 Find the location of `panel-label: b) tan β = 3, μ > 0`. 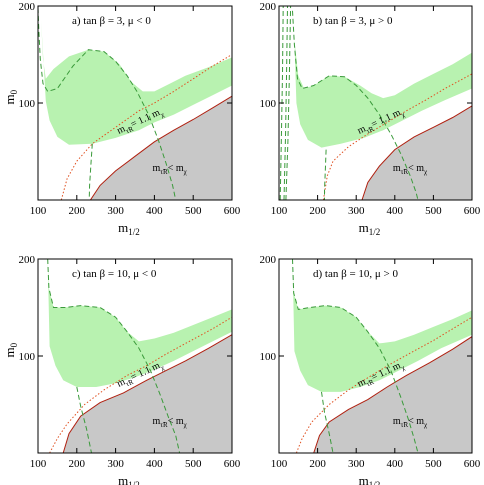

panel-label: b) tan β = 3, μ > 0 is located at coordinates (353, 21).